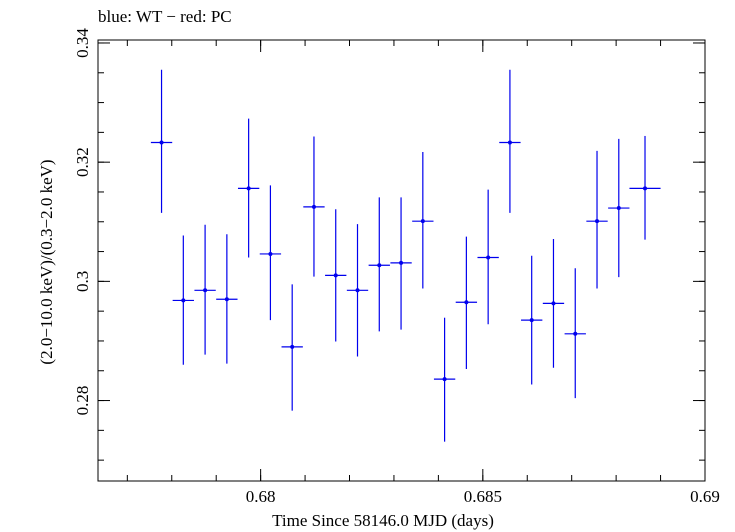  What do you see at coordinates (46, 261) in the screenshot?
I see `y-axis-label: (2.0−10.0 keV)/(0.3−2.0 keV)` at bounding box center [46, 261].